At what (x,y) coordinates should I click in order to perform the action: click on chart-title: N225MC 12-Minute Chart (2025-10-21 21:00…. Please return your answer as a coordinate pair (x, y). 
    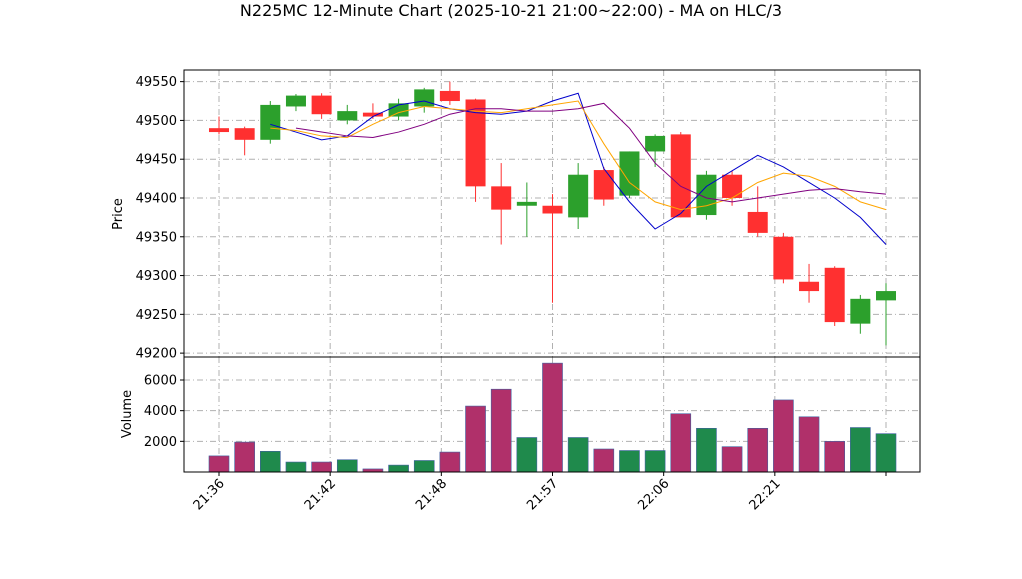
    Looking at the image, I should click on (511, 10).